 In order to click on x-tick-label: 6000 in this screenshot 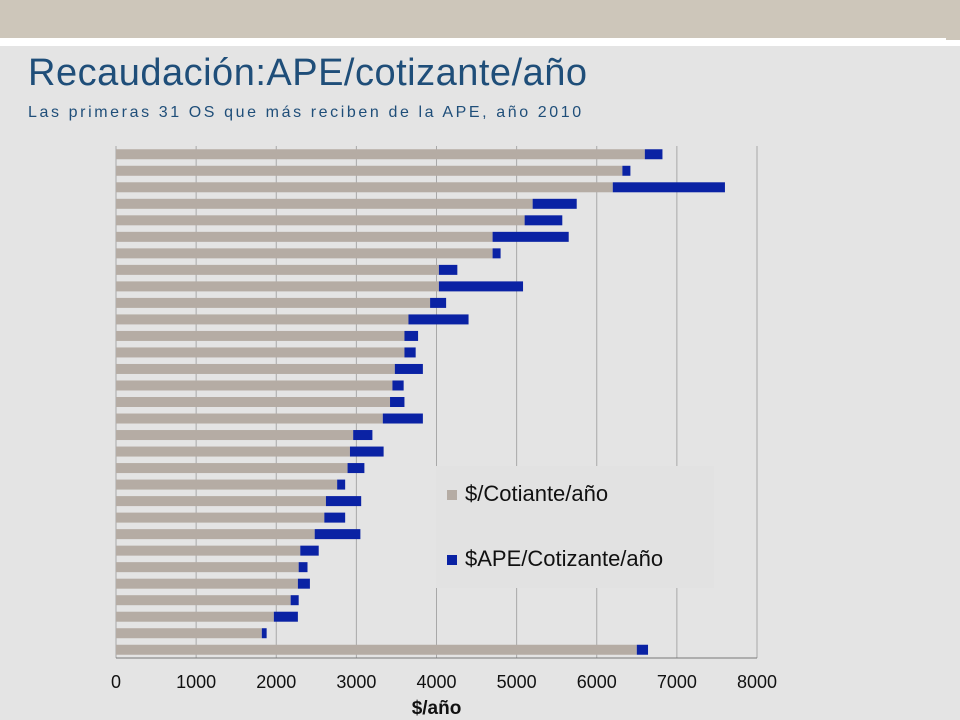, I will do `click(597, 682)`.